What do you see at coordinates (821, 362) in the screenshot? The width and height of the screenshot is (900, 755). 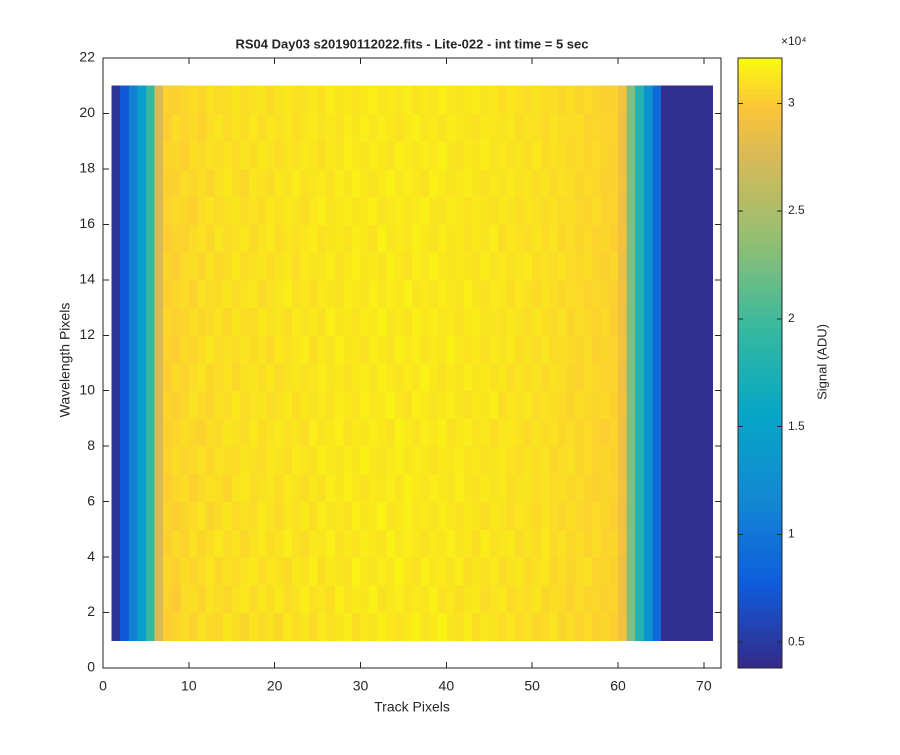 I see `colorbar-label: Signal (ADU)` at bounding box center [821, 362].